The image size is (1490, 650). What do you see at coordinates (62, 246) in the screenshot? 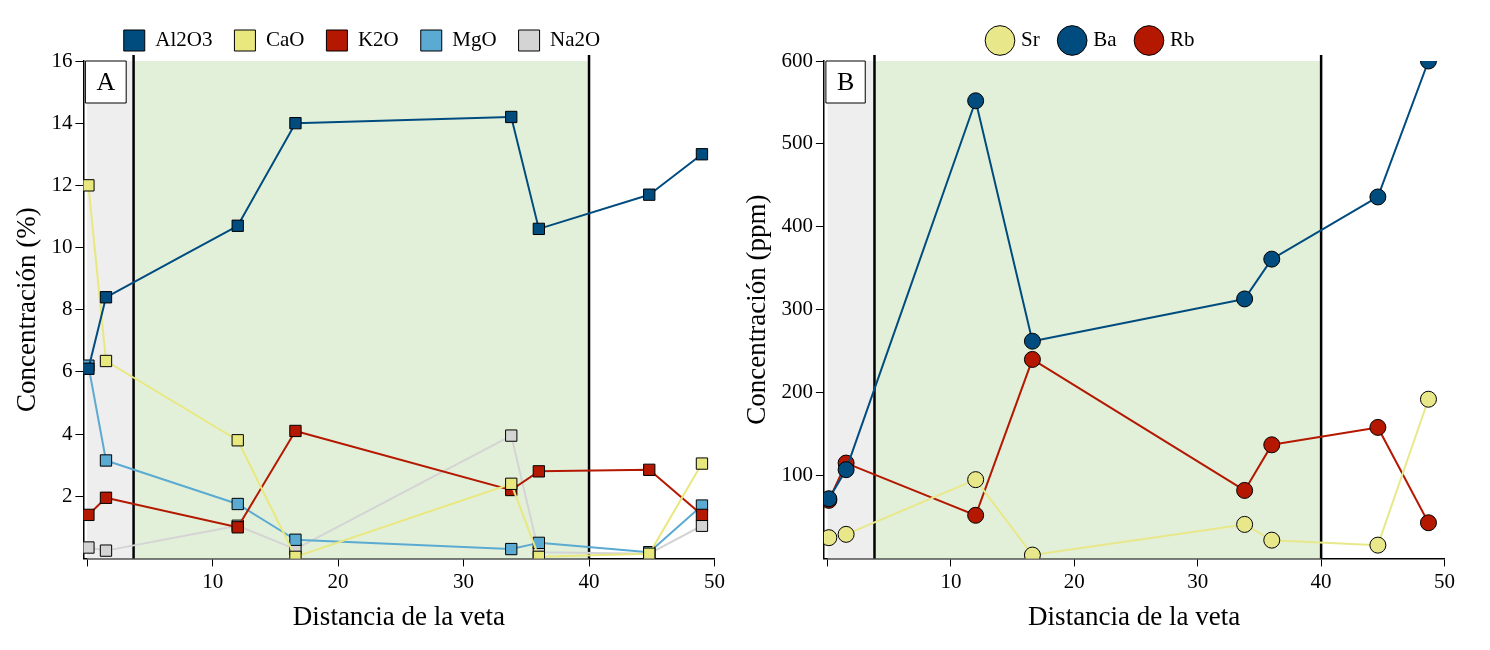
I see `y-tick-label: 10` at bounding box center [62, 246].